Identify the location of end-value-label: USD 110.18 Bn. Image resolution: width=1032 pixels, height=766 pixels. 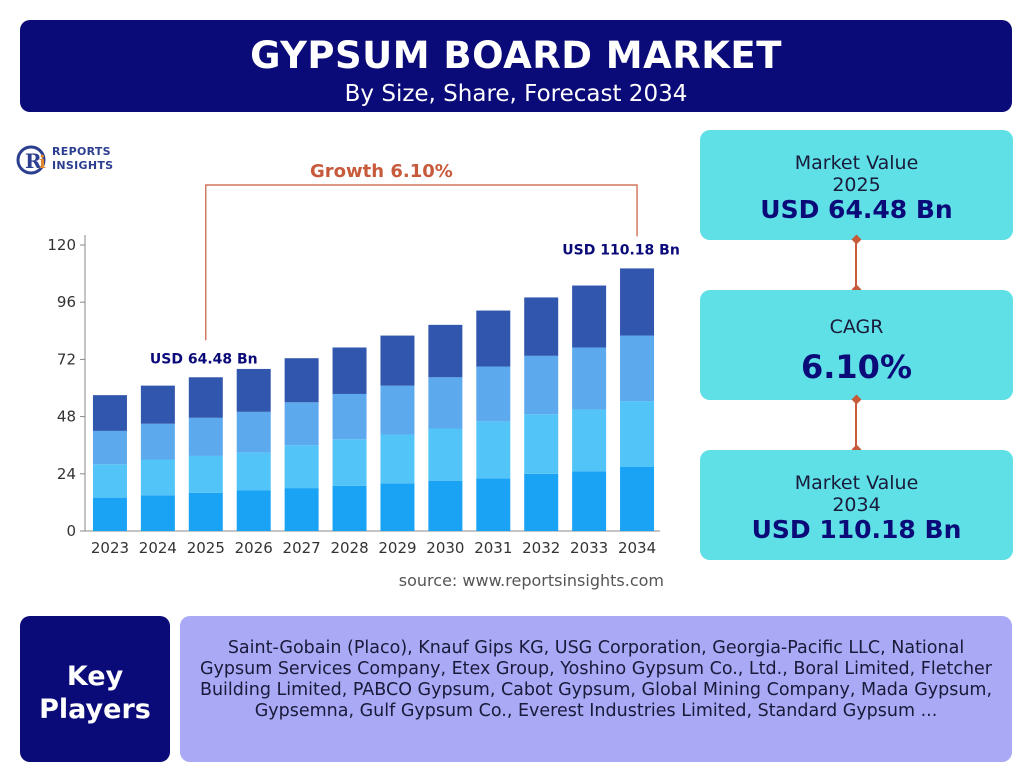
(620, 250).